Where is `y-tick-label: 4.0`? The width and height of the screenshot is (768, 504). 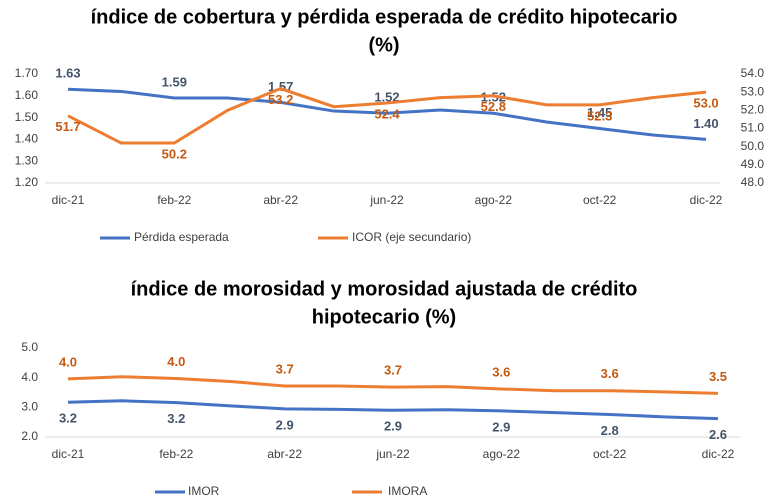 y-tick-label: 4.0 is located at coordinates (29, 377).